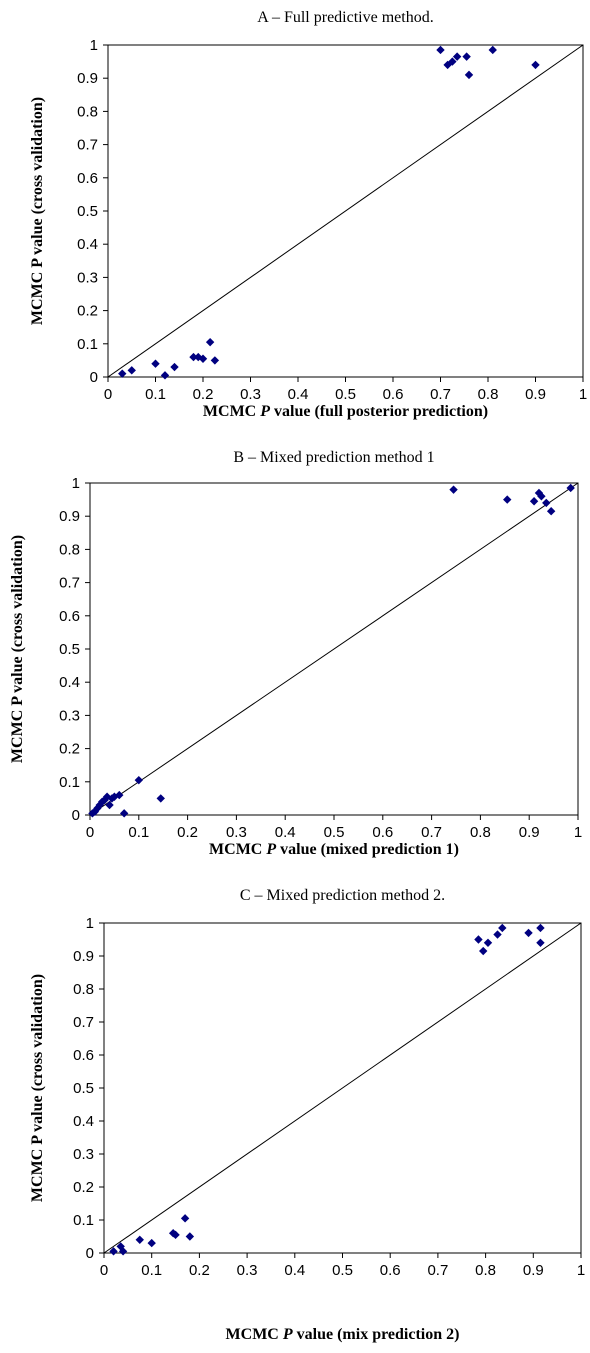 This screenshot has height=1353, width=590. What do you see at coordinates (345, 411) in the screenshot?
I see `x-axis-label: MCMC P value (full posterior prediction)` at bounding box center [345, 411].